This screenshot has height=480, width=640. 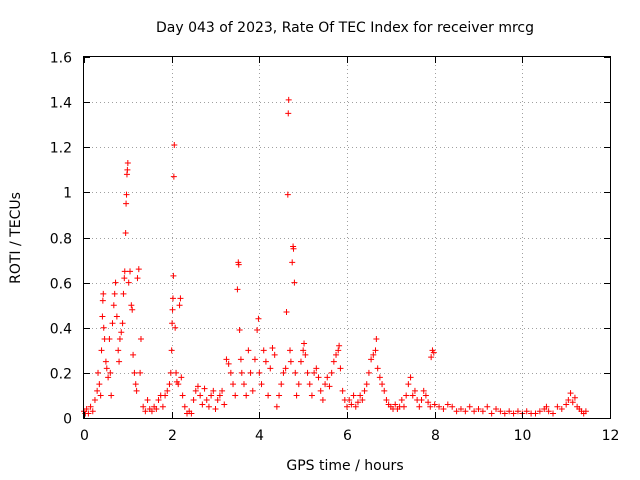 I want to click on y-tick-label: 0.2, so click(x=61, y=375).